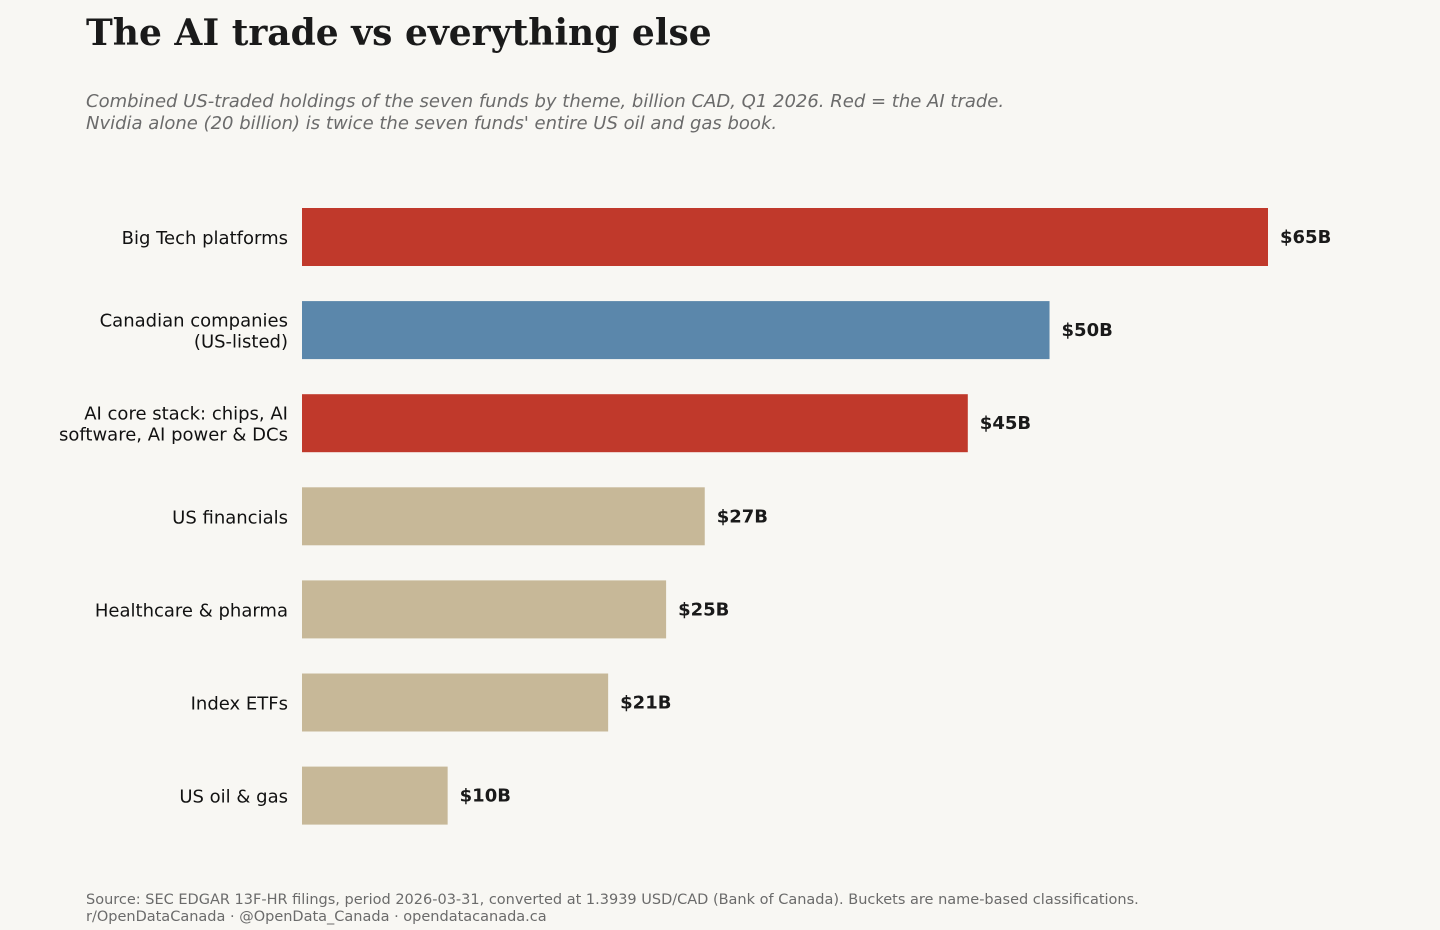 The height and width of the screenshot is (930, 1440). Describe the element at coordinates (194, 321) in the screenshot. I see `category-label: Canadian companies` at that location.